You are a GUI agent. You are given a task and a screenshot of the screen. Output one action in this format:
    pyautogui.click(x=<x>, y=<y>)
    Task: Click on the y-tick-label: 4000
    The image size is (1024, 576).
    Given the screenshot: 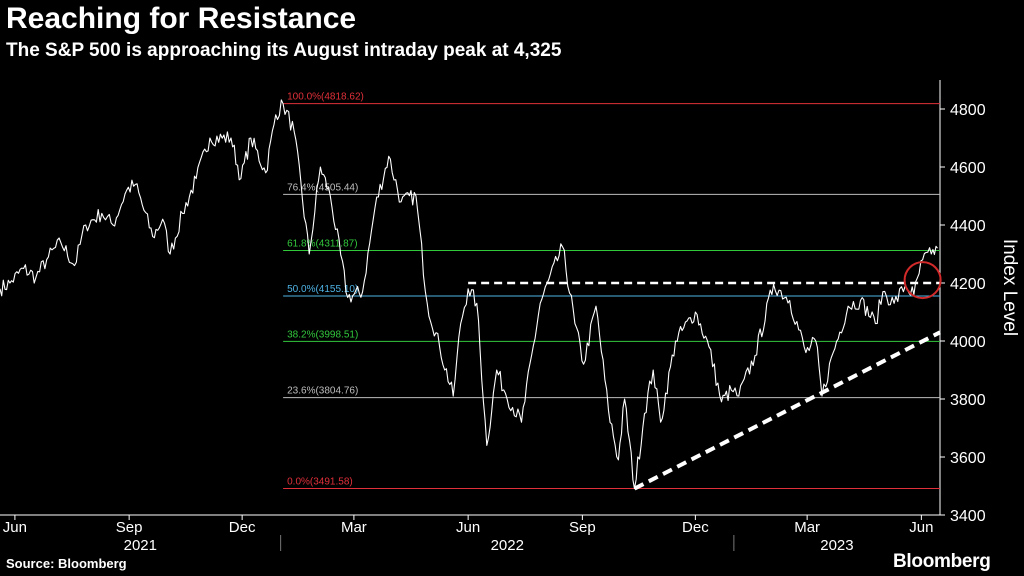 What is the action you would take?
    pyautogui.click(x=968, y=342)
    